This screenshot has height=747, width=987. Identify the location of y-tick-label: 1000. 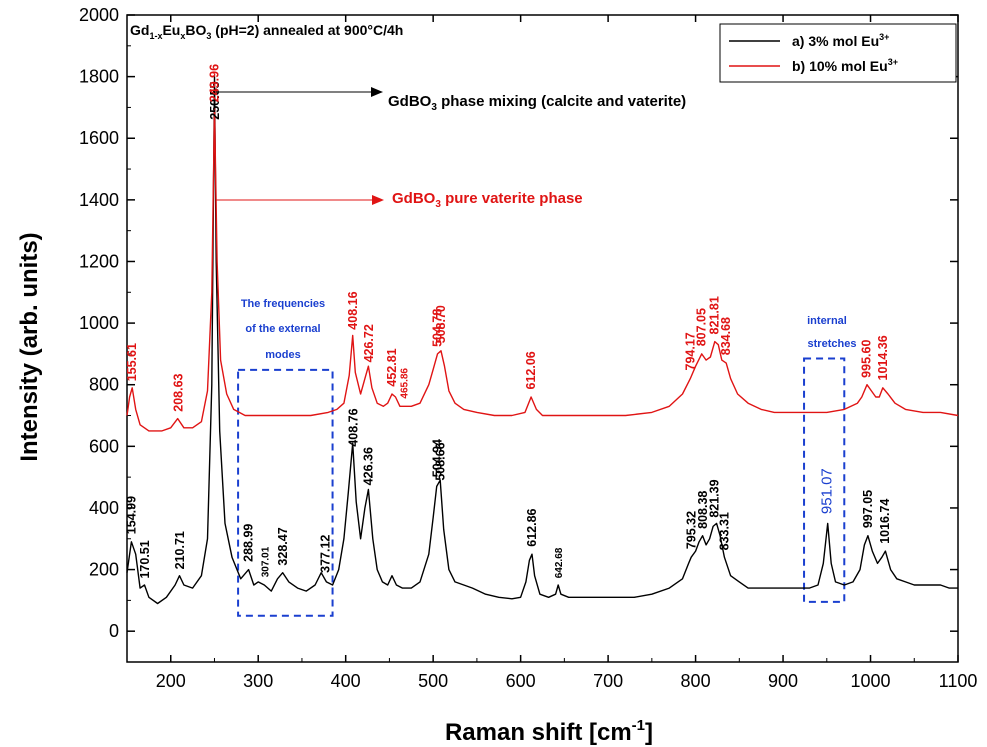
(99, 323).